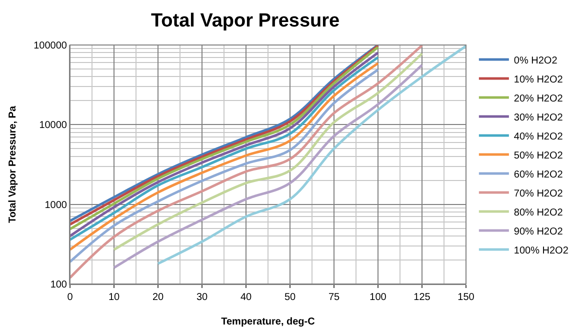 Image resolution: width=584 pixels, height=335 pixels. What do you see at coordinates (422, 297) in the screenshot?
I see `x-tick-label: 125` at bounding box center [422, 297].